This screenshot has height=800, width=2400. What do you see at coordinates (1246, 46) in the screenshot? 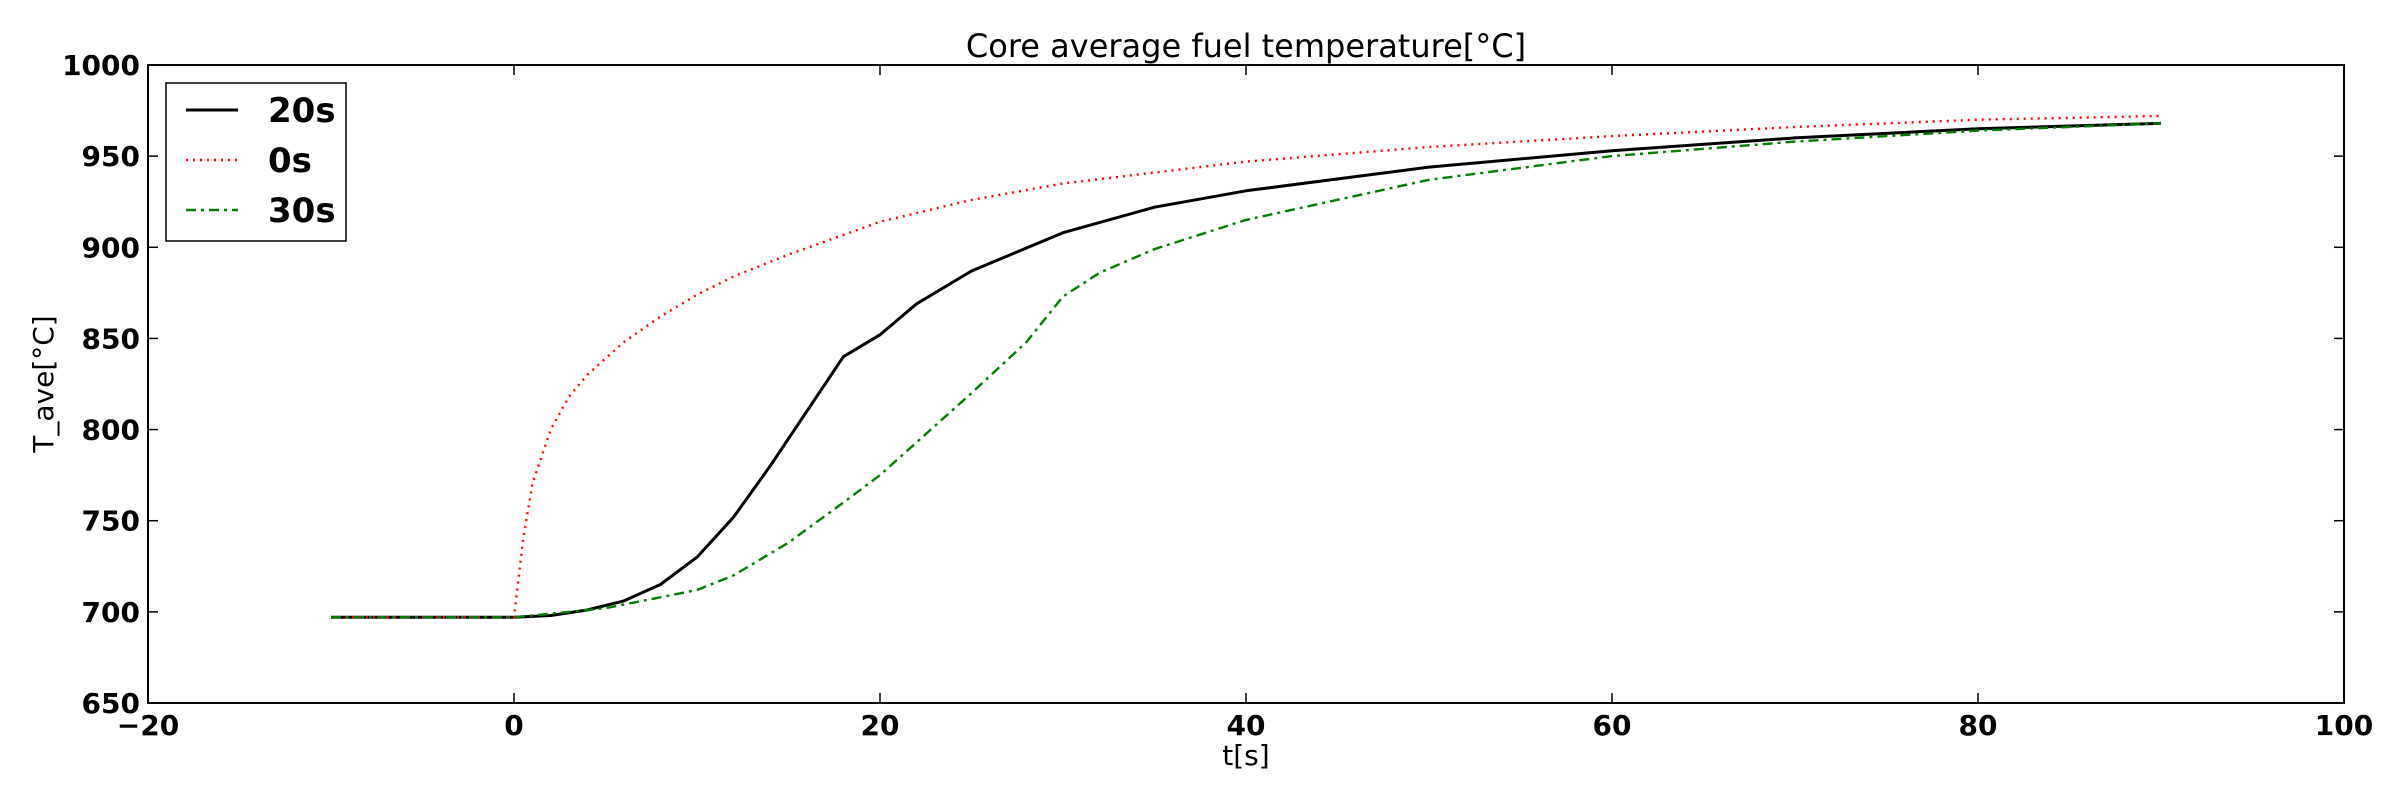
I see `chart-title: Core average fuel temperature[°C]` at bounding box center [1246, 46].